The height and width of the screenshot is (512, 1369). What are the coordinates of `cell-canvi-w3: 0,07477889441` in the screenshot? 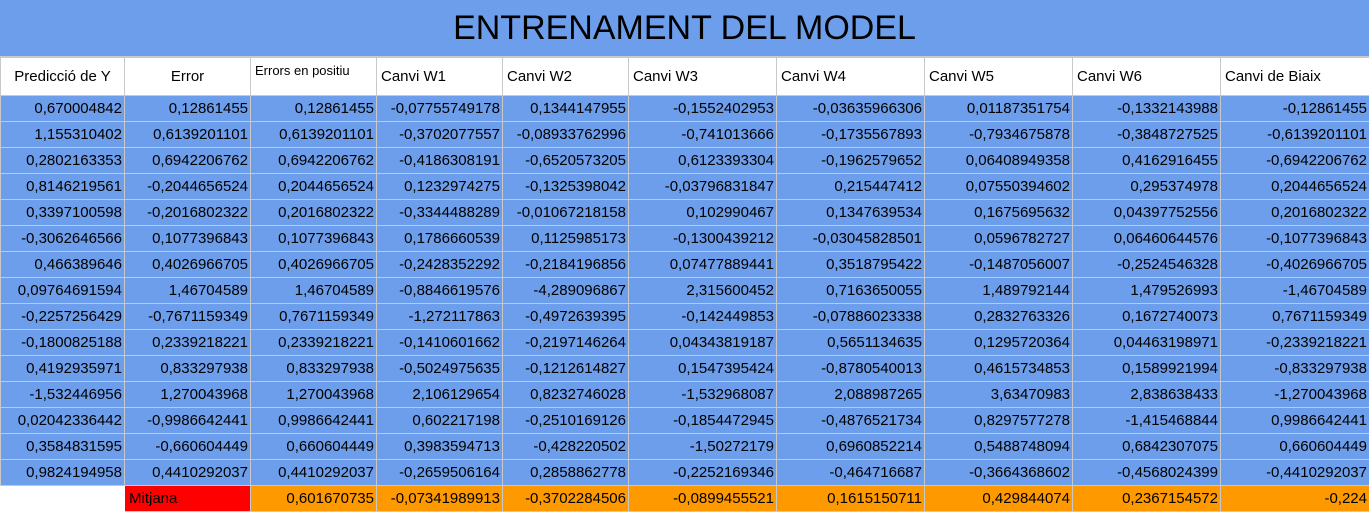 It's located at (702, 264).